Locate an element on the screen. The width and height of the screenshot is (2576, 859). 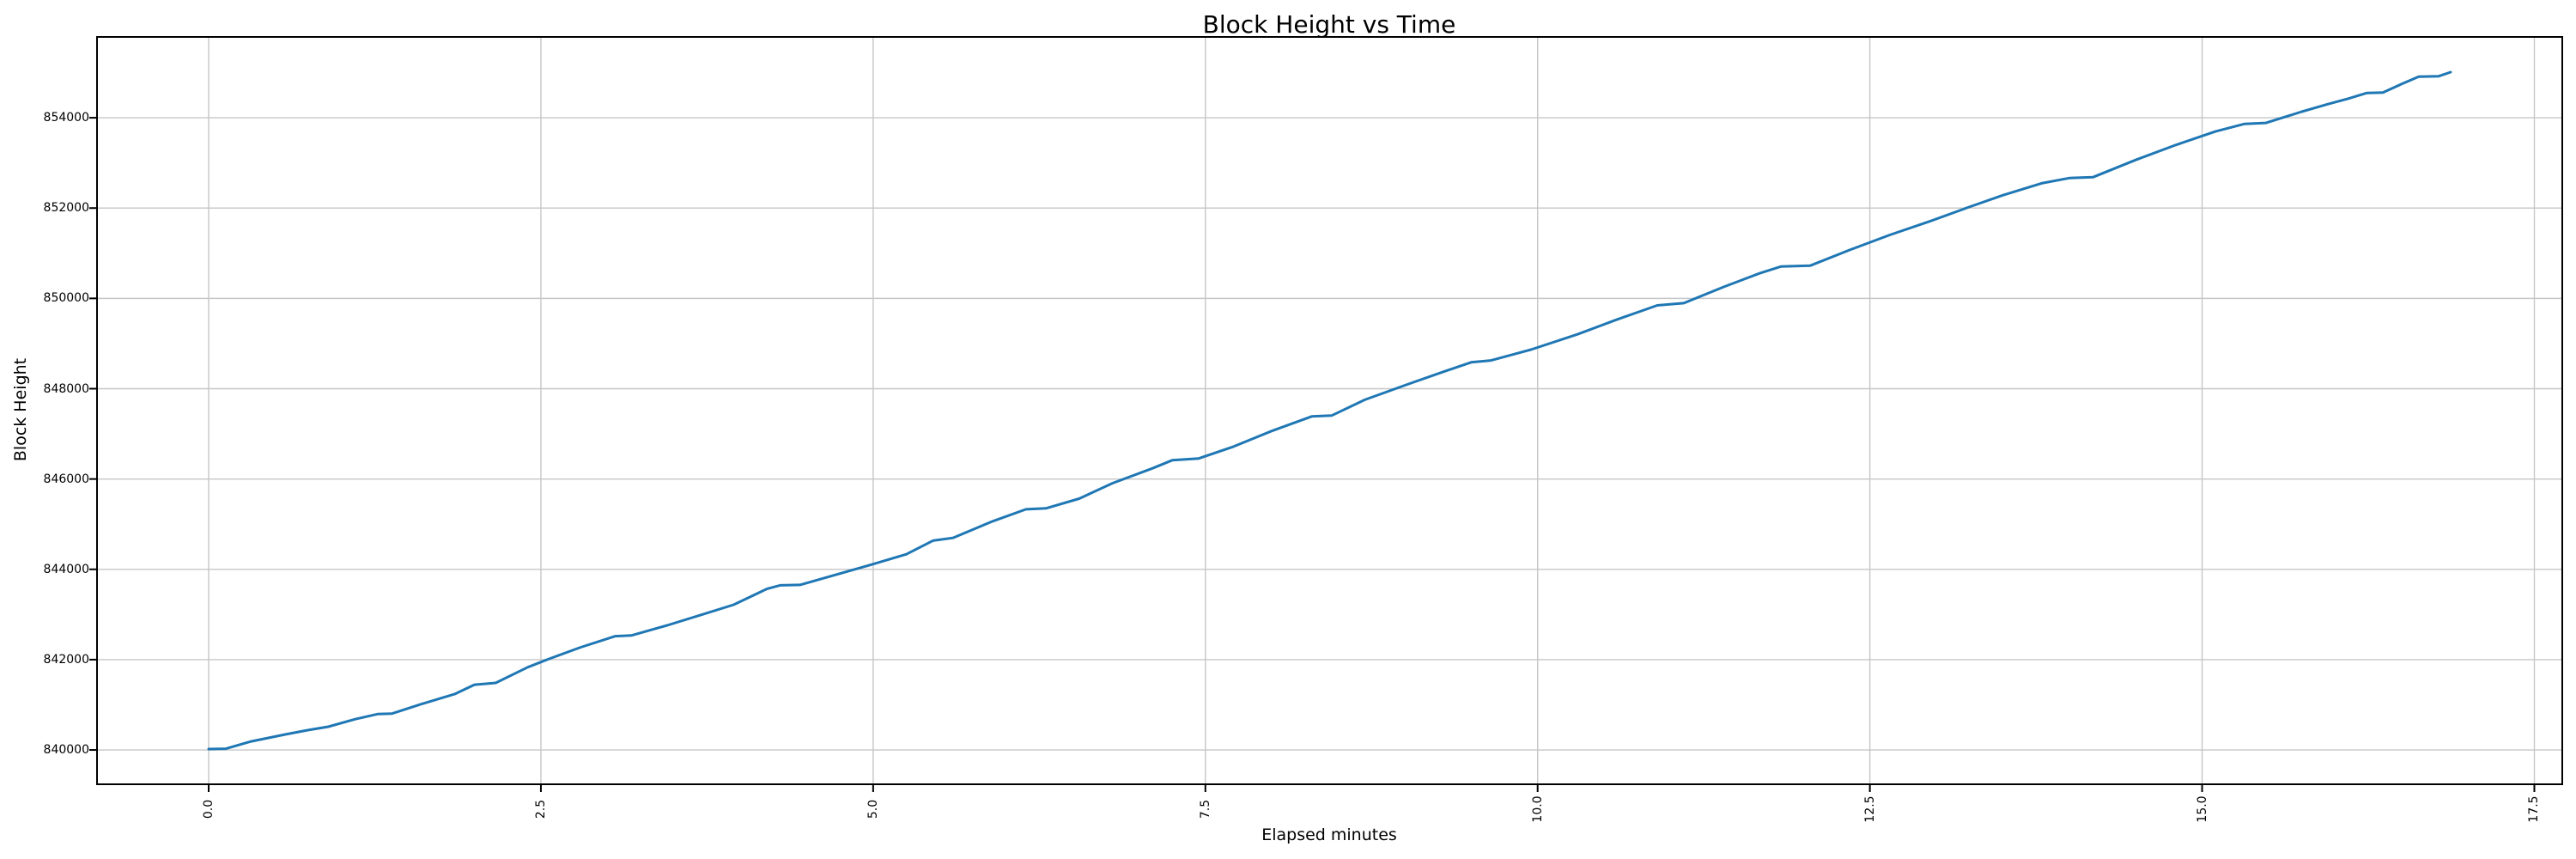
y-axis-label: Block Height is located at coordinates (21, 409).